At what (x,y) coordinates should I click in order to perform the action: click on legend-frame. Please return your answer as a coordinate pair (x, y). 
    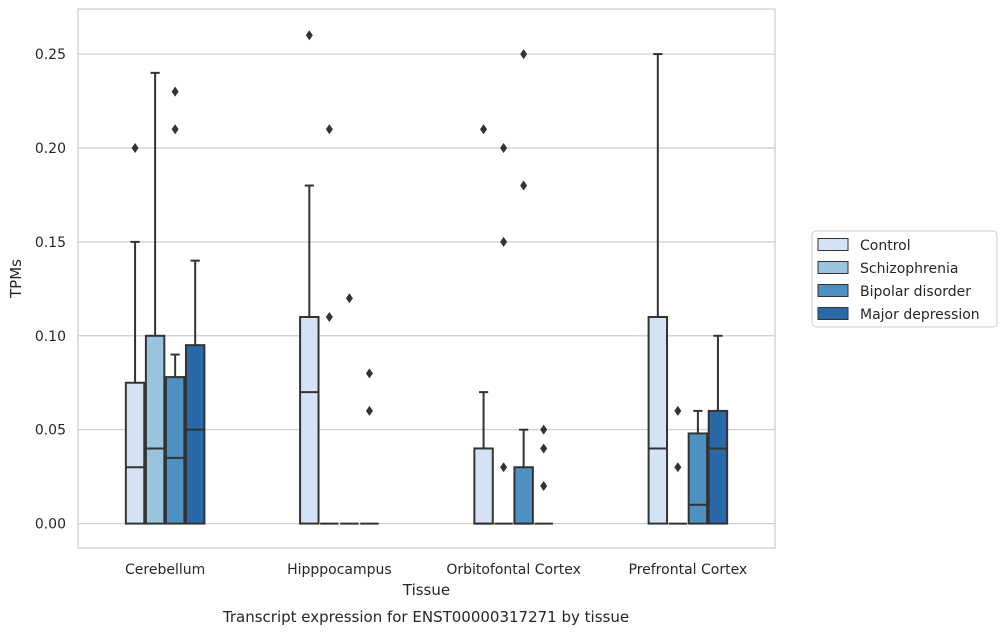
    Looking at the image, I should click on (904, 279).